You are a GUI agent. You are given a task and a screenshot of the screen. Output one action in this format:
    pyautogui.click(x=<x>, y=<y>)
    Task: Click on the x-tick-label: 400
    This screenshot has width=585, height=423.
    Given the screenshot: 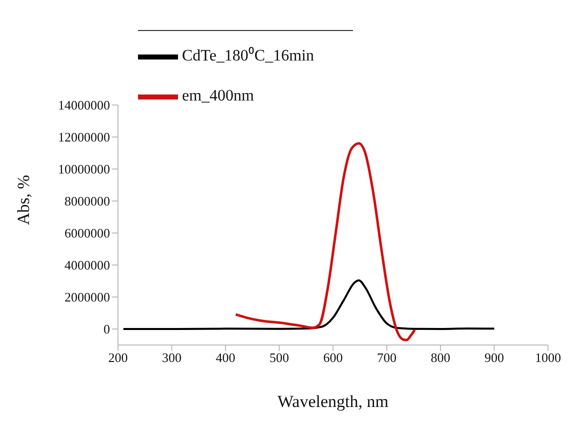 What is the action you would take?
    pyautogui.click(x=226, y=358)
    